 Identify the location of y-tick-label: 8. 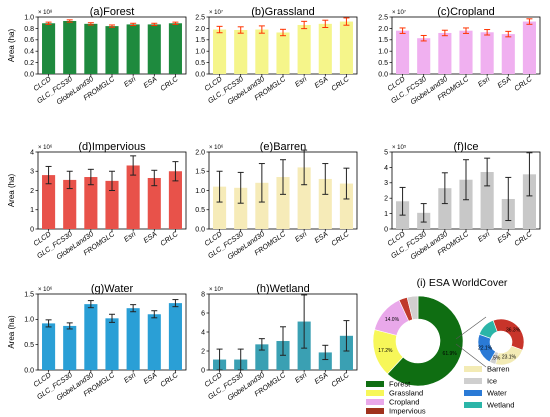
(203, 294).